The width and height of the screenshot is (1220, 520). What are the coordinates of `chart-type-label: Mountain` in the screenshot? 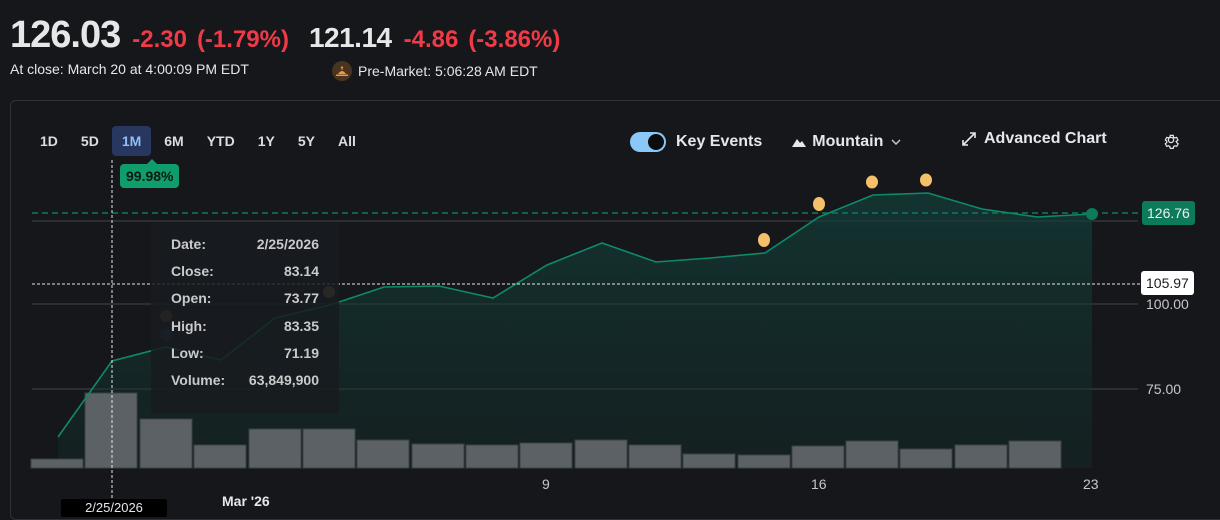 It's located at (848, 141).